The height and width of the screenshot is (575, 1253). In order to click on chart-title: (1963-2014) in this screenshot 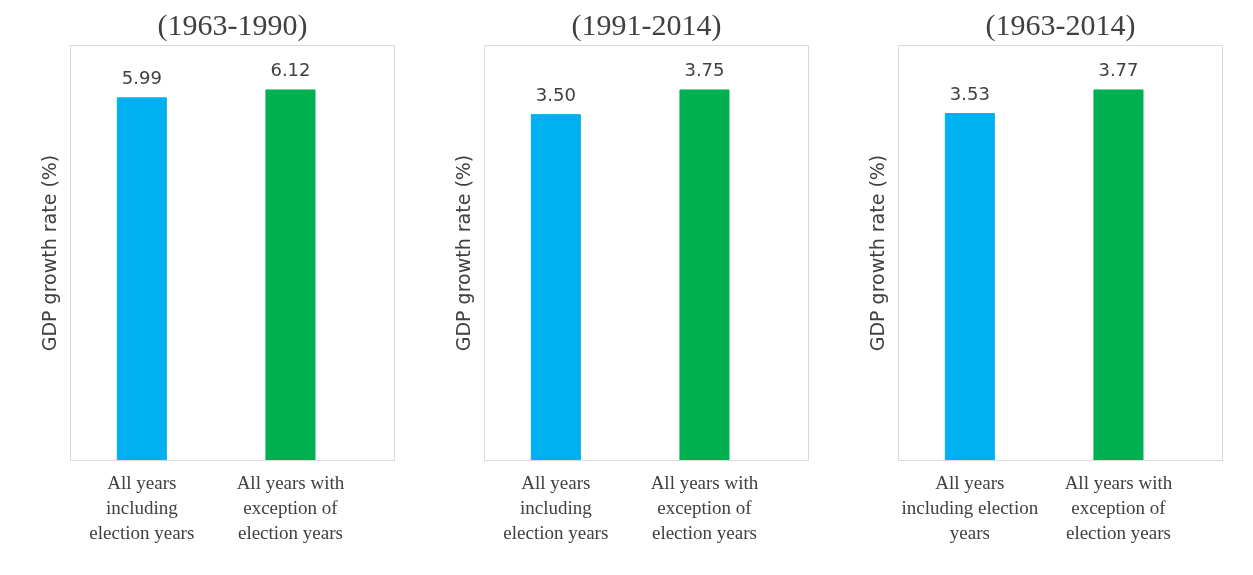, I will do `click(1060, 24)`.